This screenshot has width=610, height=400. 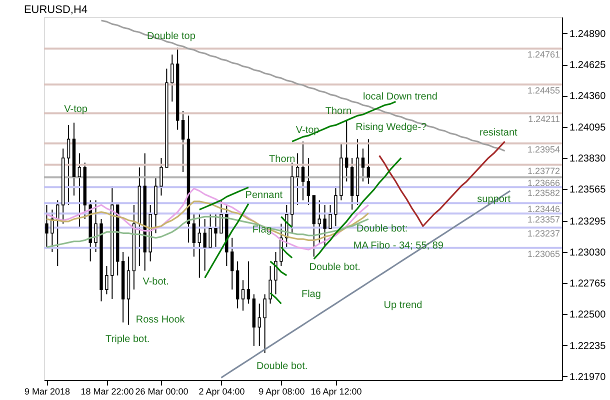 I want to click on y-tick-label: 1.23030, so click(x=588, y=252).